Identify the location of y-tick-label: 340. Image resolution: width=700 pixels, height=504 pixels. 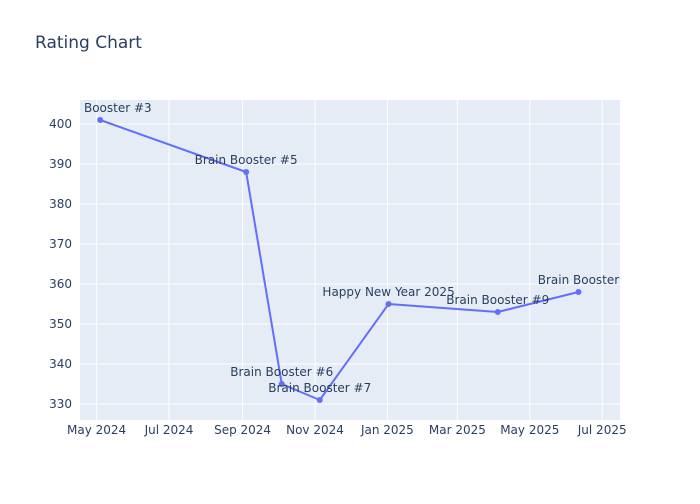
(60, 364).